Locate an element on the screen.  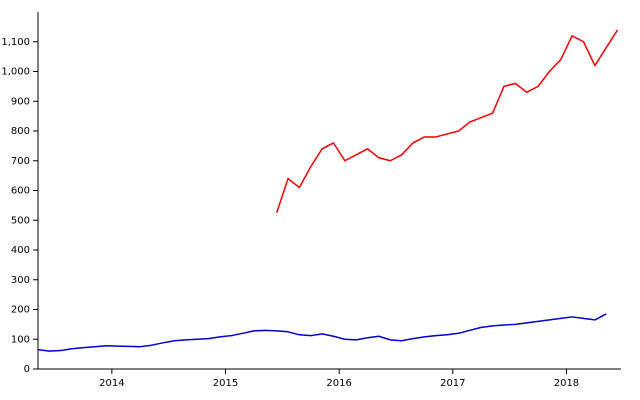
y-tick-label: 200 is located at coordinates (20, 310).